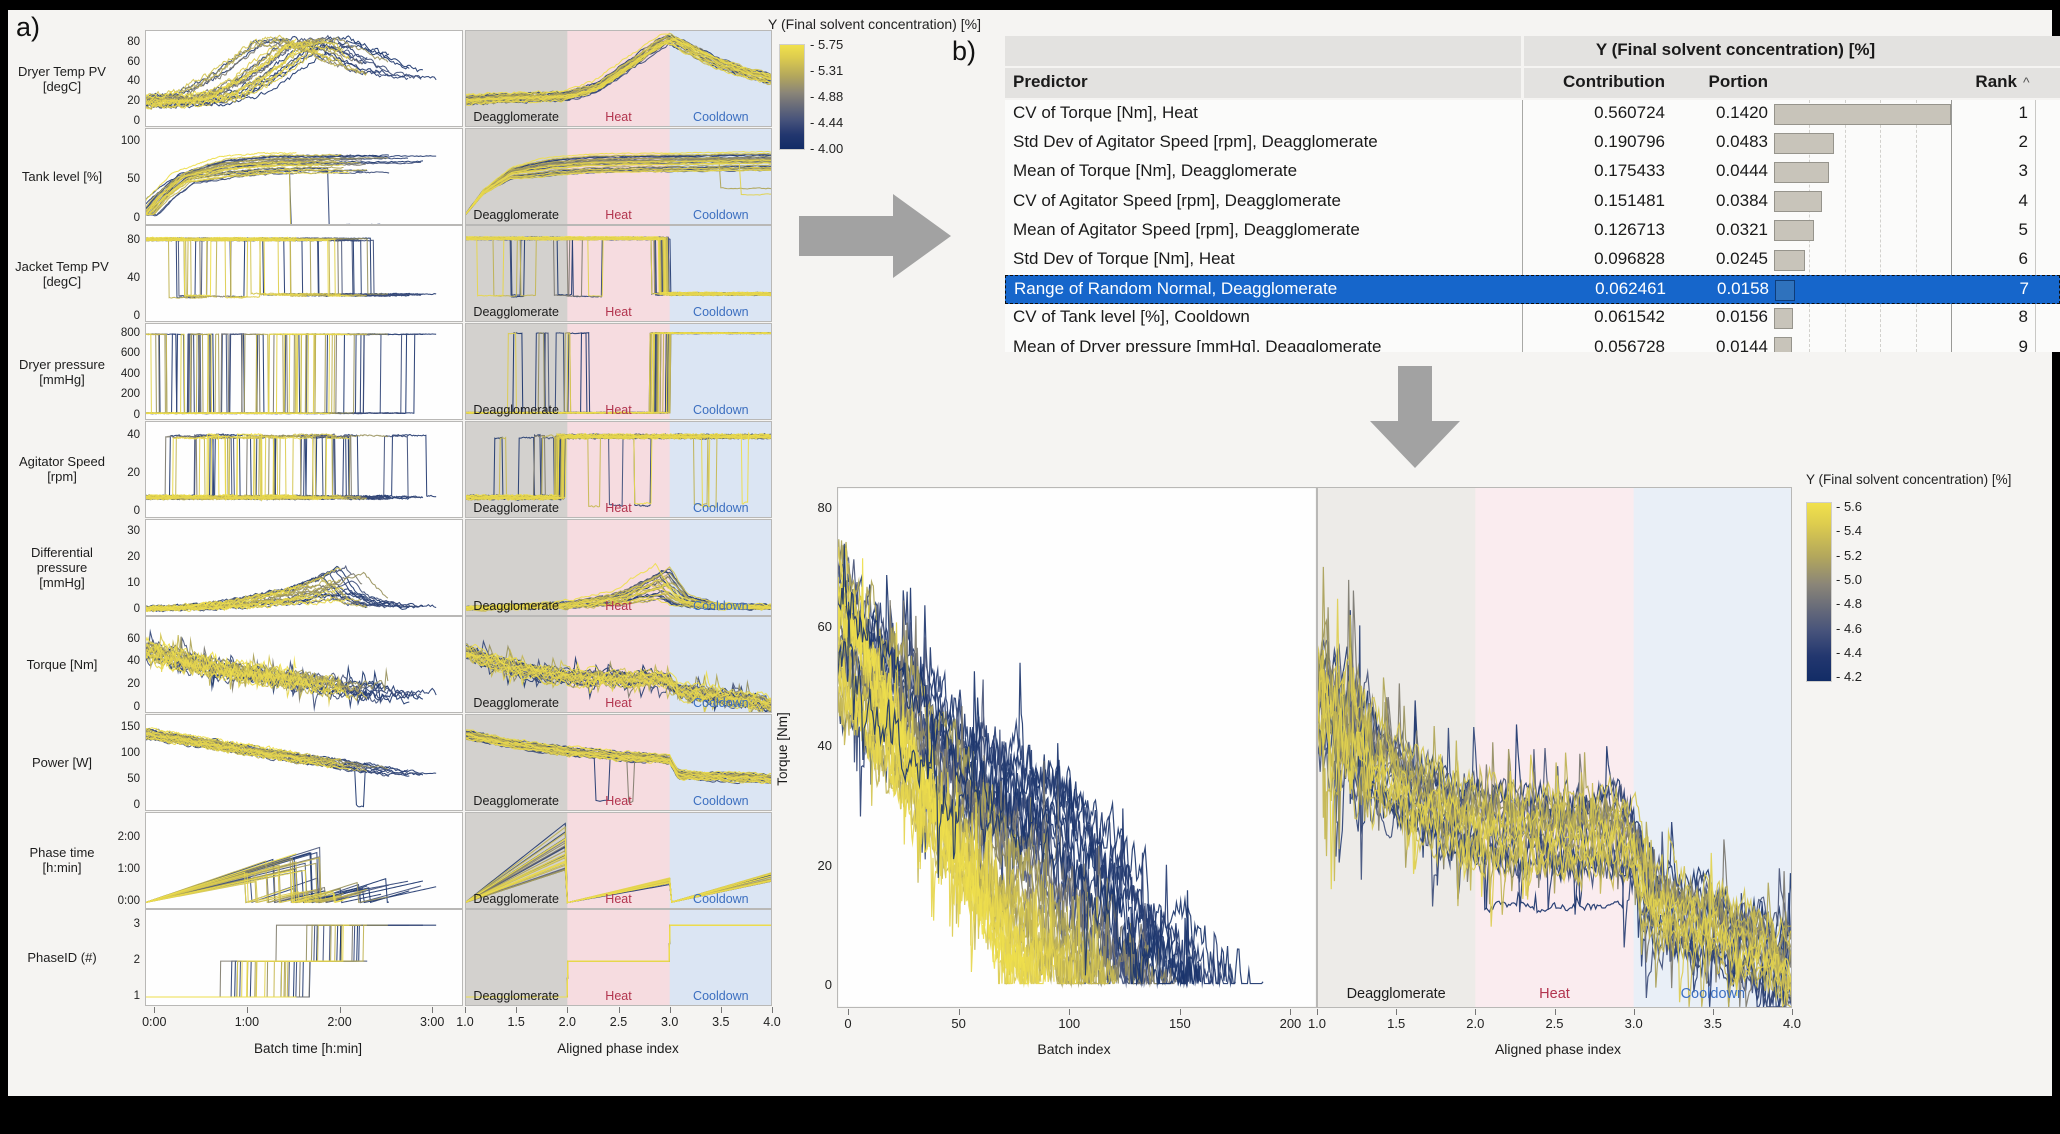  Describe the element at coordinates (304, 762) in the screenshot. I see `plot-a-left-row7` at that location.